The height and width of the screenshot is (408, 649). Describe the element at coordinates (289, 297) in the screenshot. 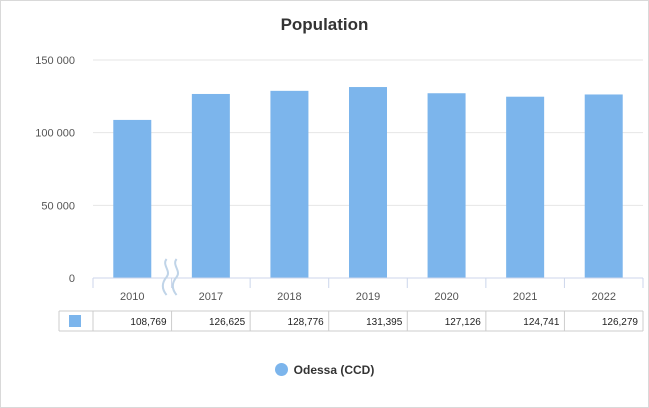

I see `x-tick-label: 2018` at that location.